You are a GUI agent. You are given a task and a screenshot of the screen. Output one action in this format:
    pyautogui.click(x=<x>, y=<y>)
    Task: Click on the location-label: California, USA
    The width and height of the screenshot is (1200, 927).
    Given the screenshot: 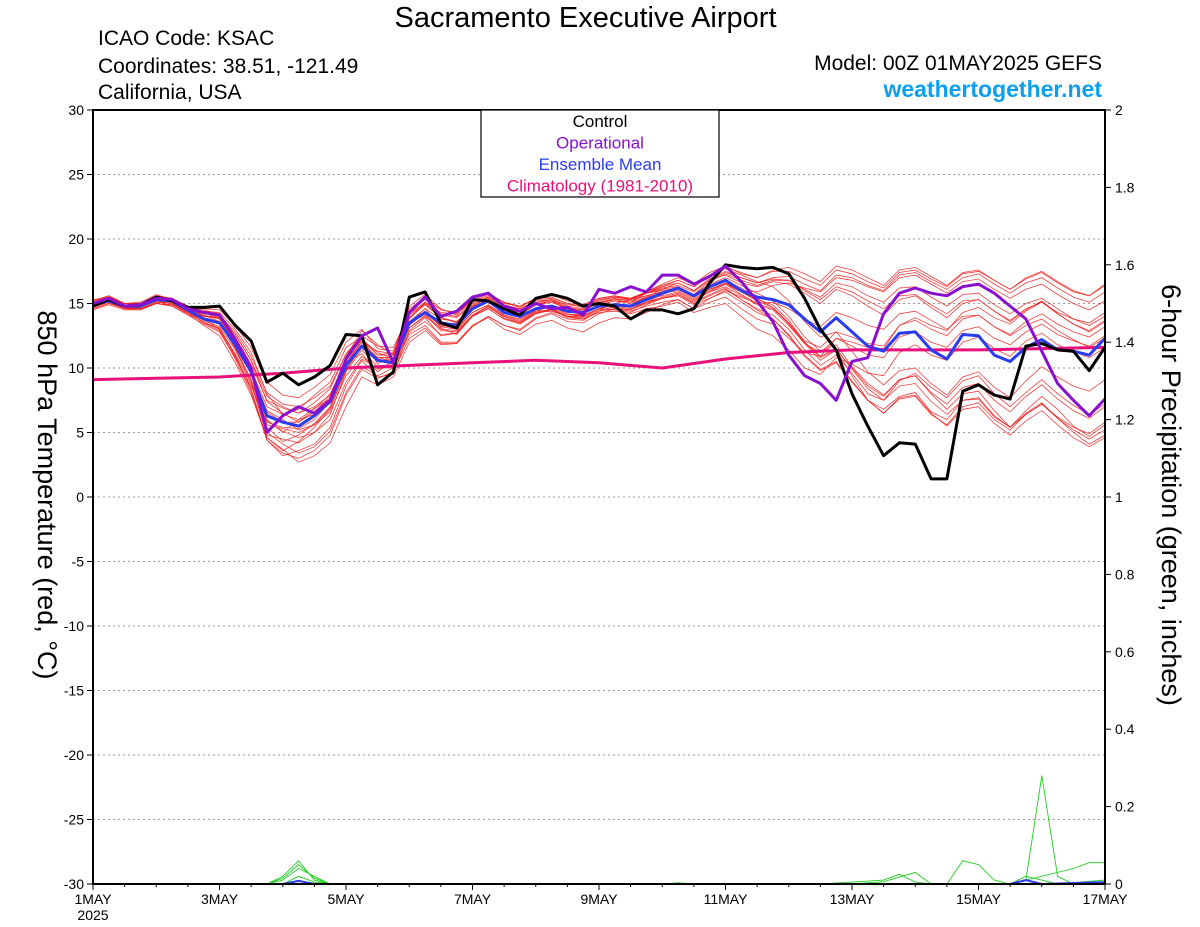 What is the action you would take?
    pyautogui.click(x=170, y=92)
    